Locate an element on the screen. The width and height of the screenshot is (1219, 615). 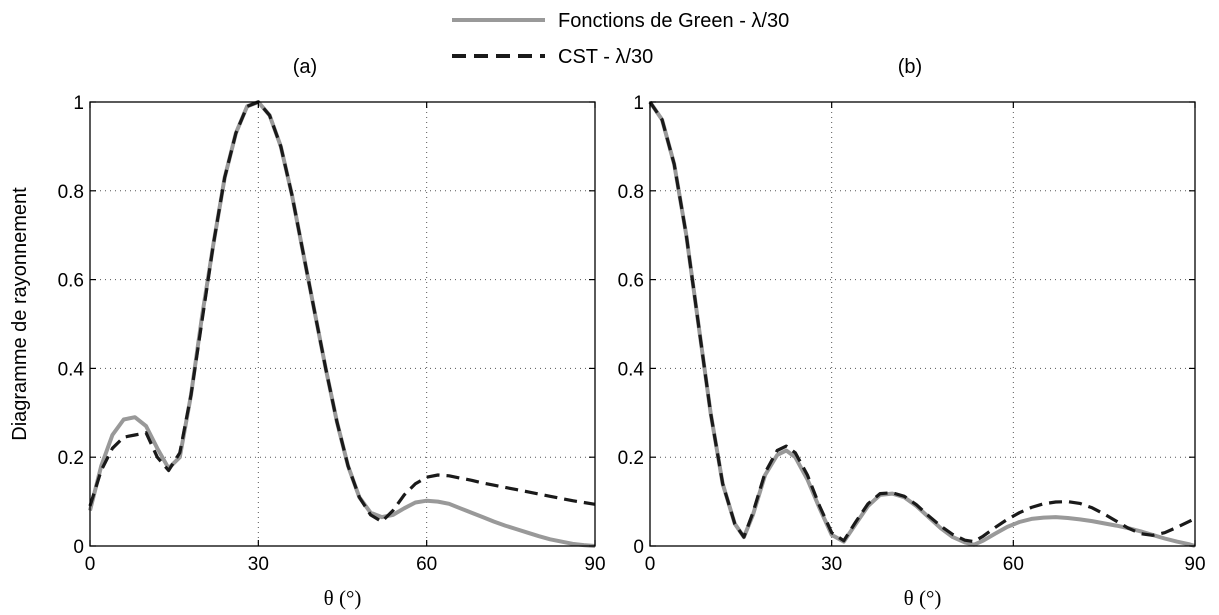
x-tick-label-b-2: 60 is located at coordinates (1013, 564).